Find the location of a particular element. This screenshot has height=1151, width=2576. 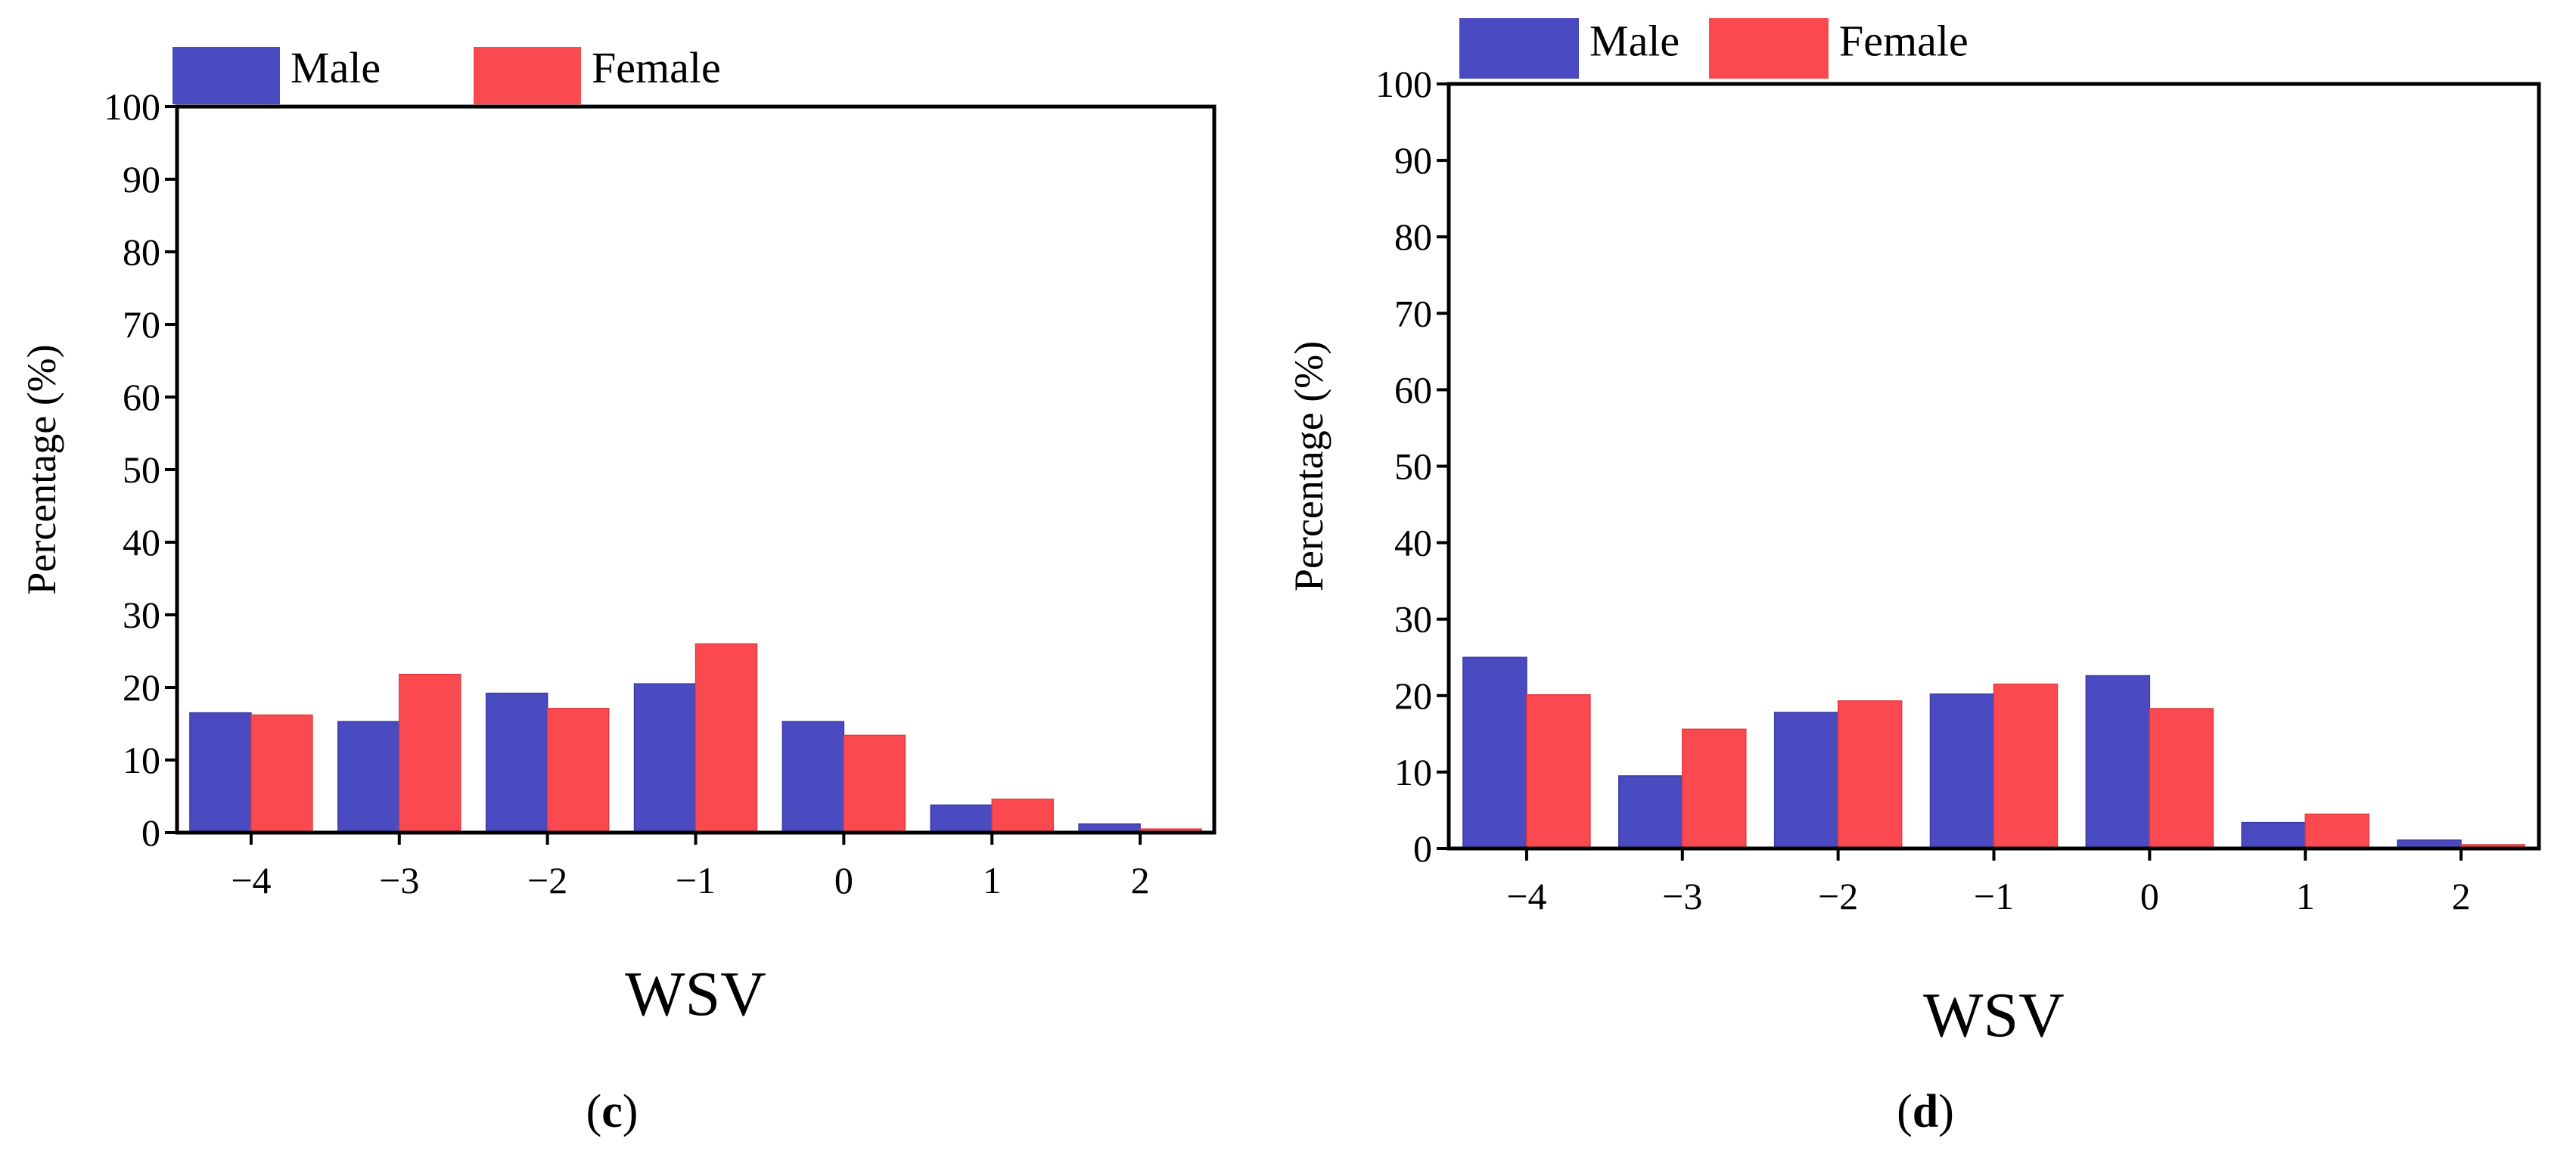

panel-label: (d) is located at coordinates (1925, 1111).